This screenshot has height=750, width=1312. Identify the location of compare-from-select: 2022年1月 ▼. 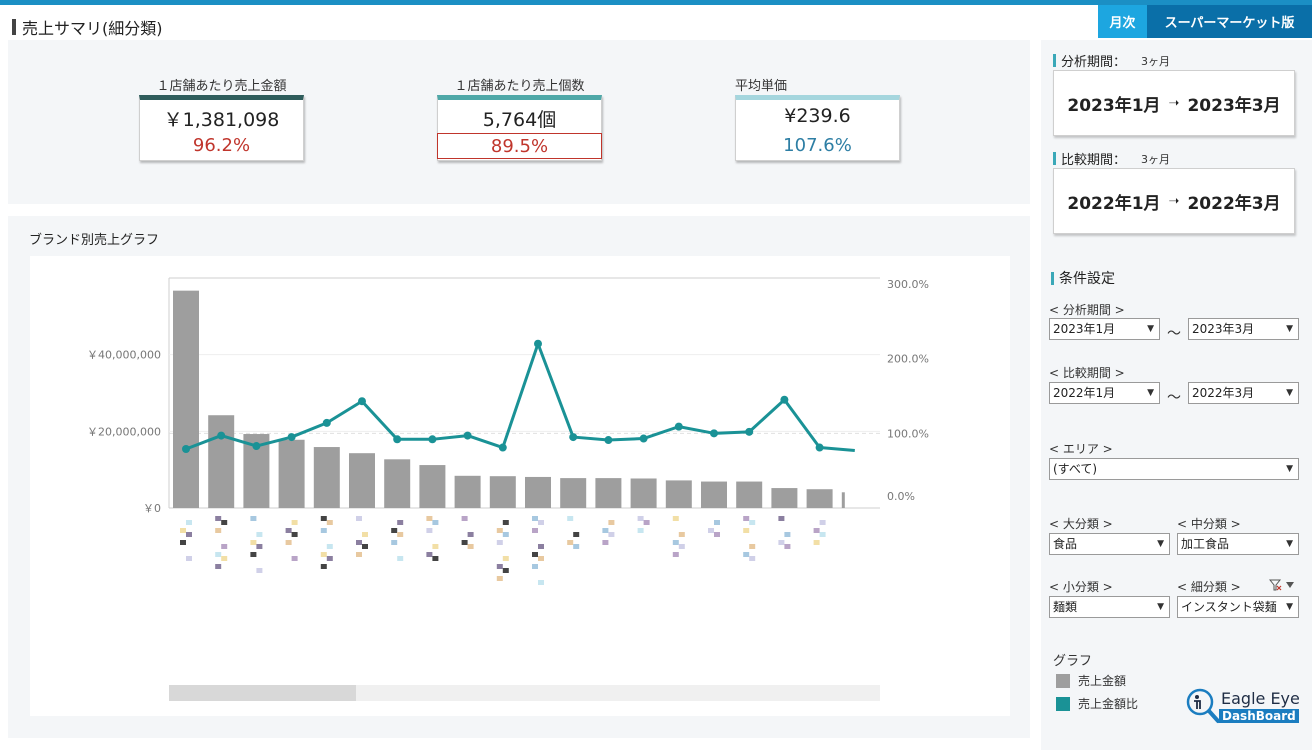
(1104, 393).